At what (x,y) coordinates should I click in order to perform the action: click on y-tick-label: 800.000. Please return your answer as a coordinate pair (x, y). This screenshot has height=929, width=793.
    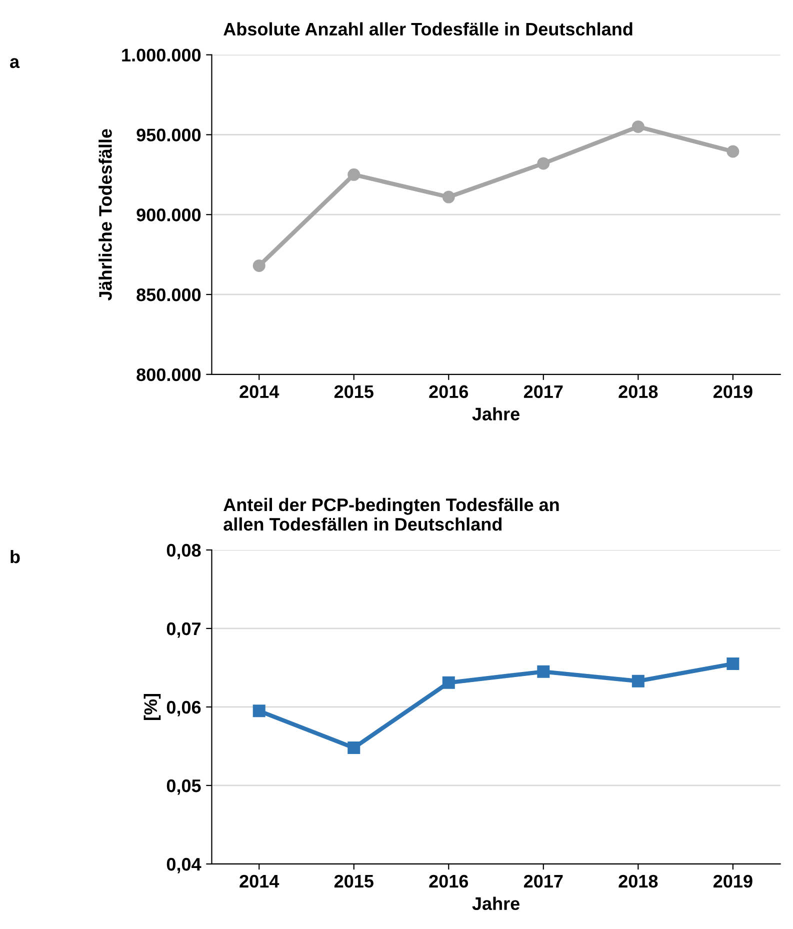
    Looking at the image, I should click on (168, 375).